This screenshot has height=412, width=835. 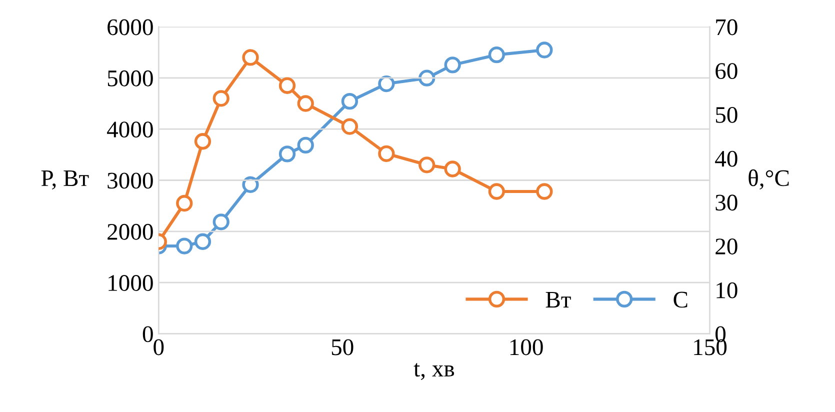 What do you see at coordinates (130, 180) in the screenshot?
I see `y-tick-label: 3000` at bounding box center [130, 180].